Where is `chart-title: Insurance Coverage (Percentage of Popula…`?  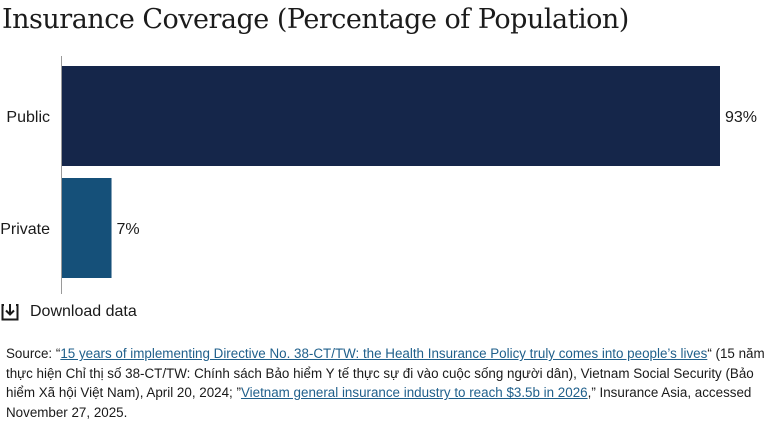 chart-title: Insurance Coverage (Percentage of Popula… is located at coordinates (315, 19).